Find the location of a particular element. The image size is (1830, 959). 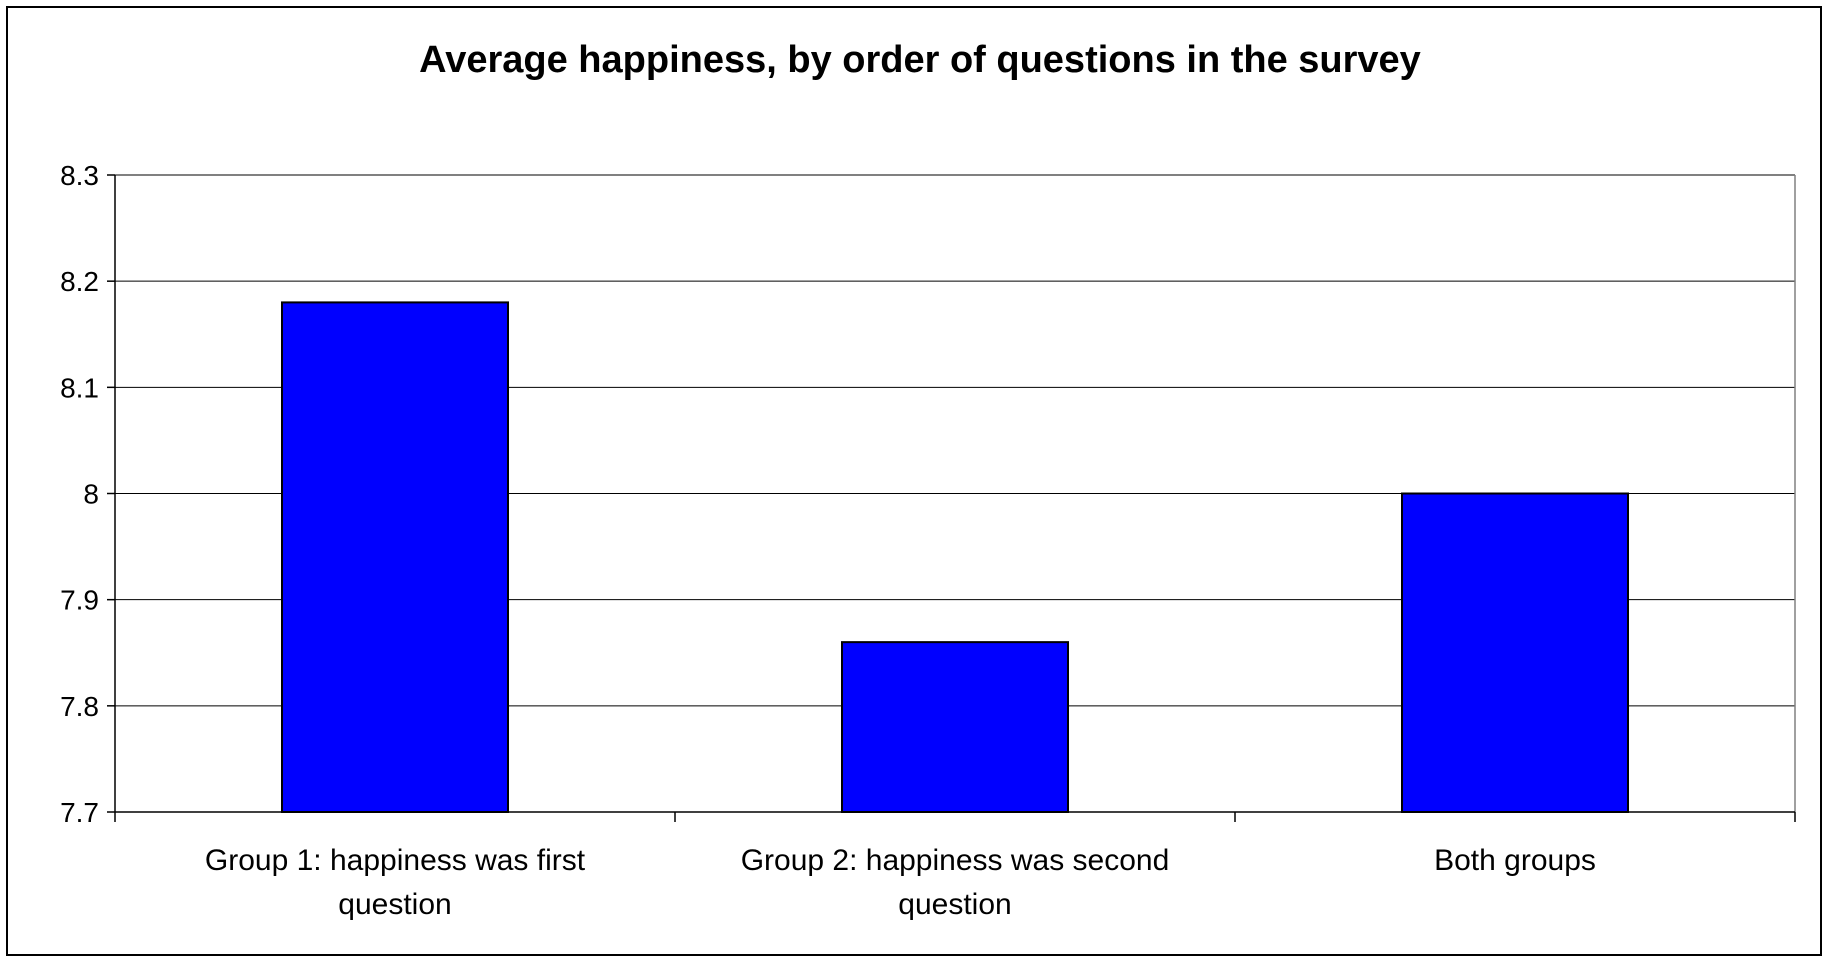

x-category-label: Group 2: happiness was second is located at coordinates (955, 860).